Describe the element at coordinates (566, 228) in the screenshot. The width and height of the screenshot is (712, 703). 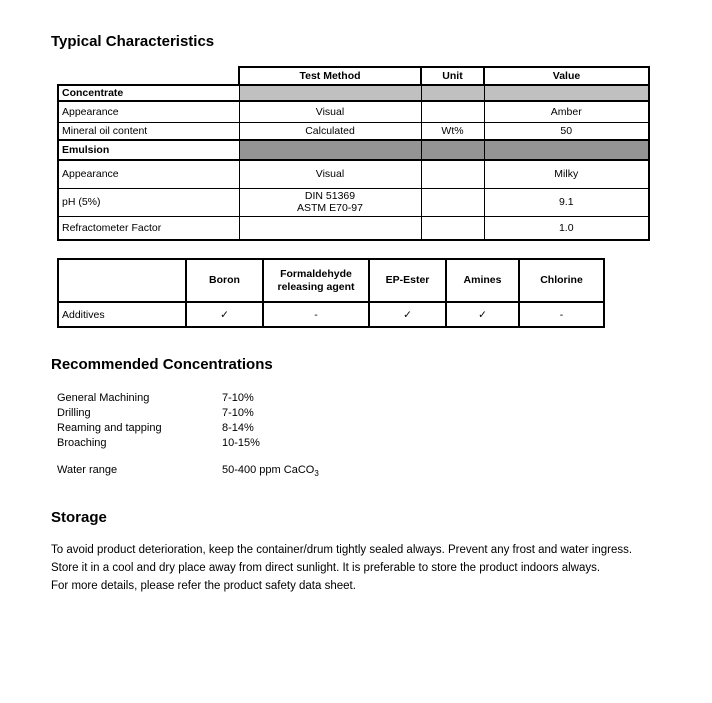
I see `row-value: 1.0` at that location.